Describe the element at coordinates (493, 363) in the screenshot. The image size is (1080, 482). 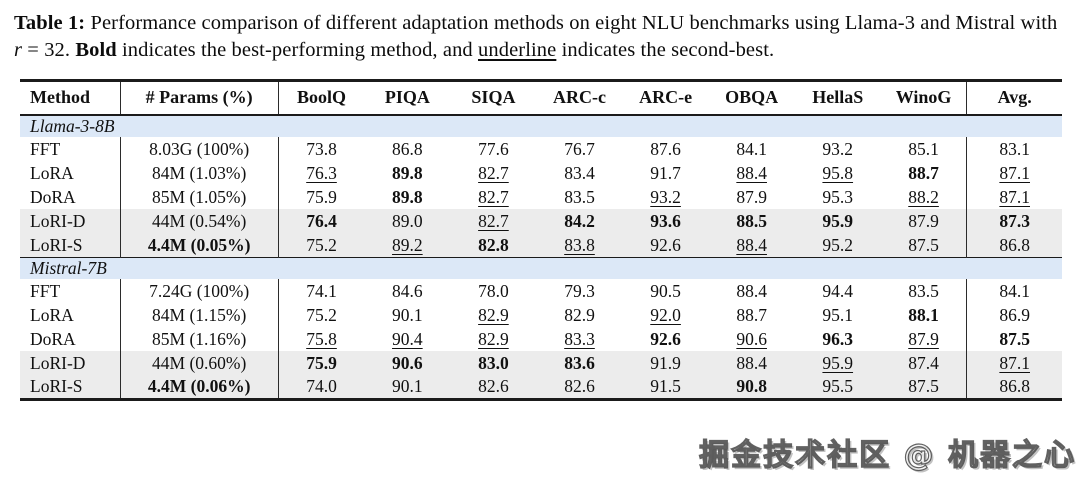
I see `value-cell: 83.0` at that location.